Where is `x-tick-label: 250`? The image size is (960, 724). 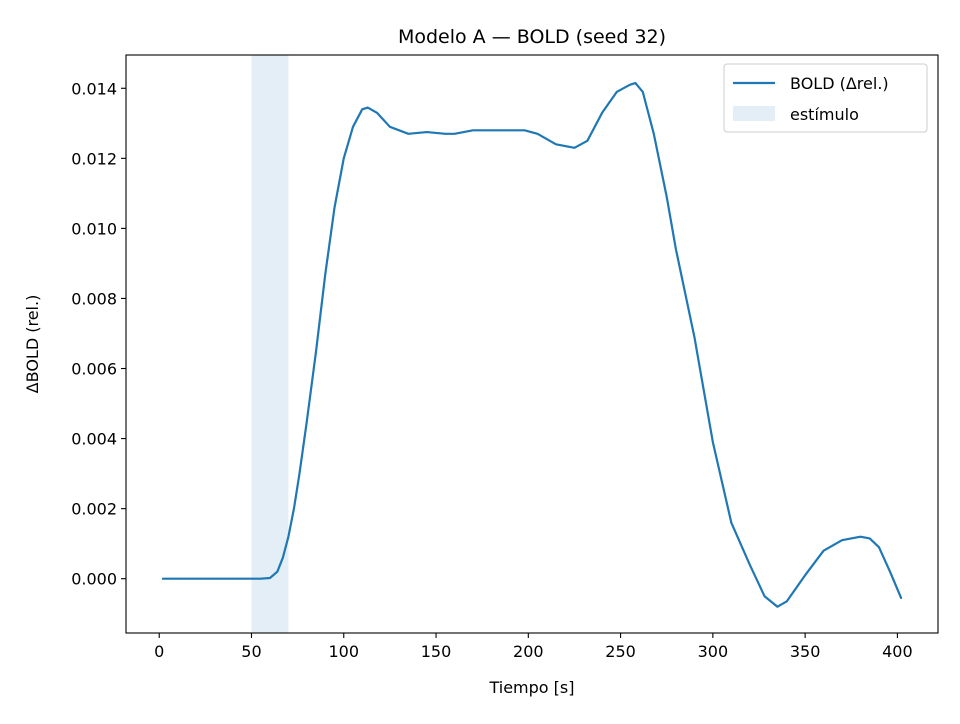
x-tick-label: 250 is located at coordinates (620, 651).